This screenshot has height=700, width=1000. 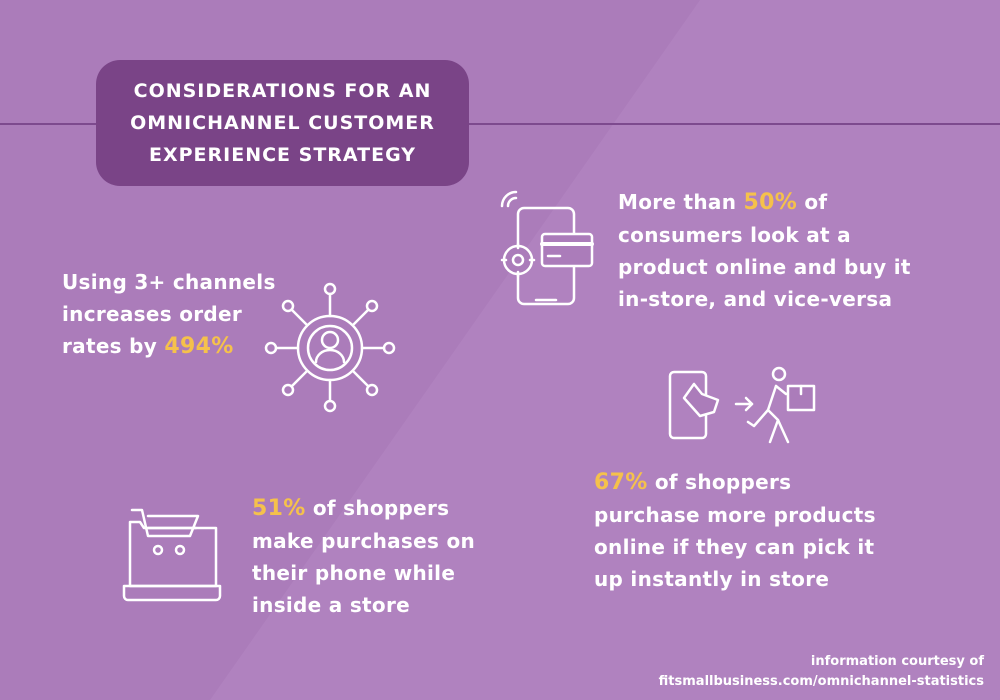 I want to click on stat-online-offline-suffix: of, so click(x=812, y=202).